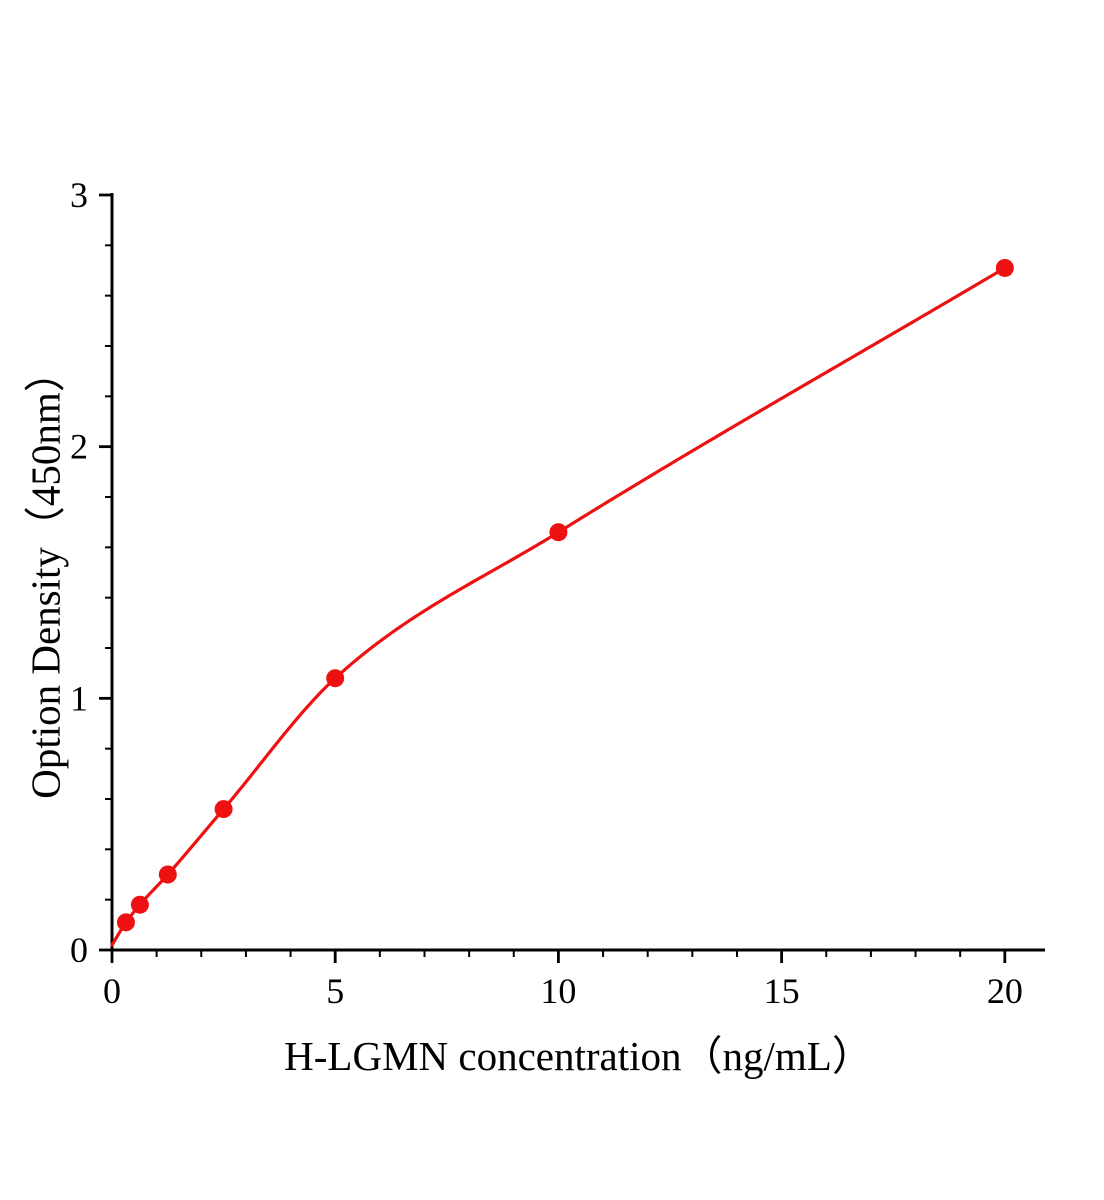 This screenshot has width=1104, height=1200. I want to click on x-tick-label: 0, so click(112, 991).